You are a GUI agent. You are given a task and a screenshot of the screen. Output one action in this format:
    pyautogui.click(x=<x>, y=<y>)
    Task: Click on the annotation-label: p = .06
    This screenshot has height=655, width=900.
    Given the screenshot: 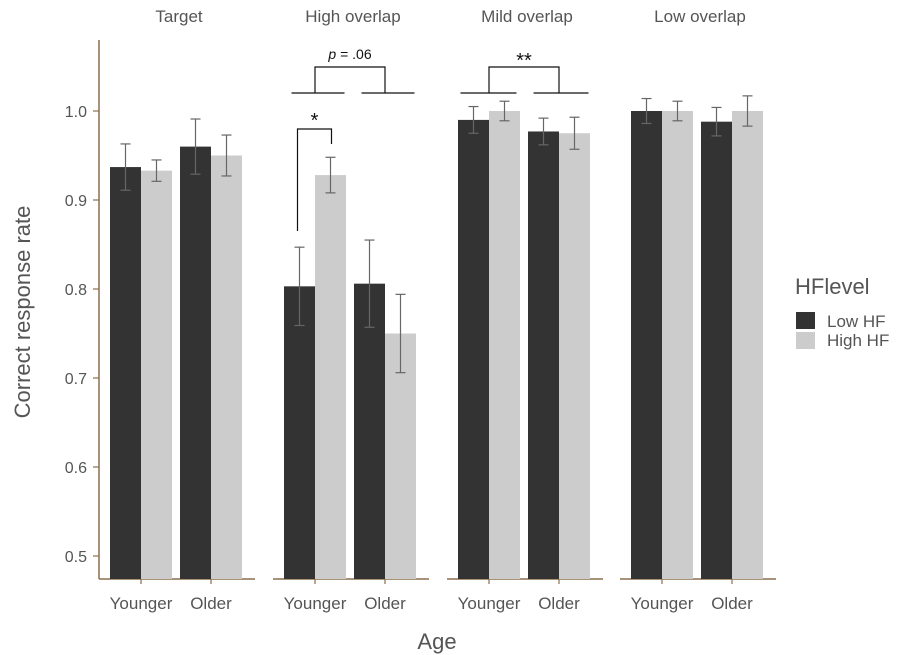 What is the action you would take?
    pyautogui.click(x=349, y=54)
    